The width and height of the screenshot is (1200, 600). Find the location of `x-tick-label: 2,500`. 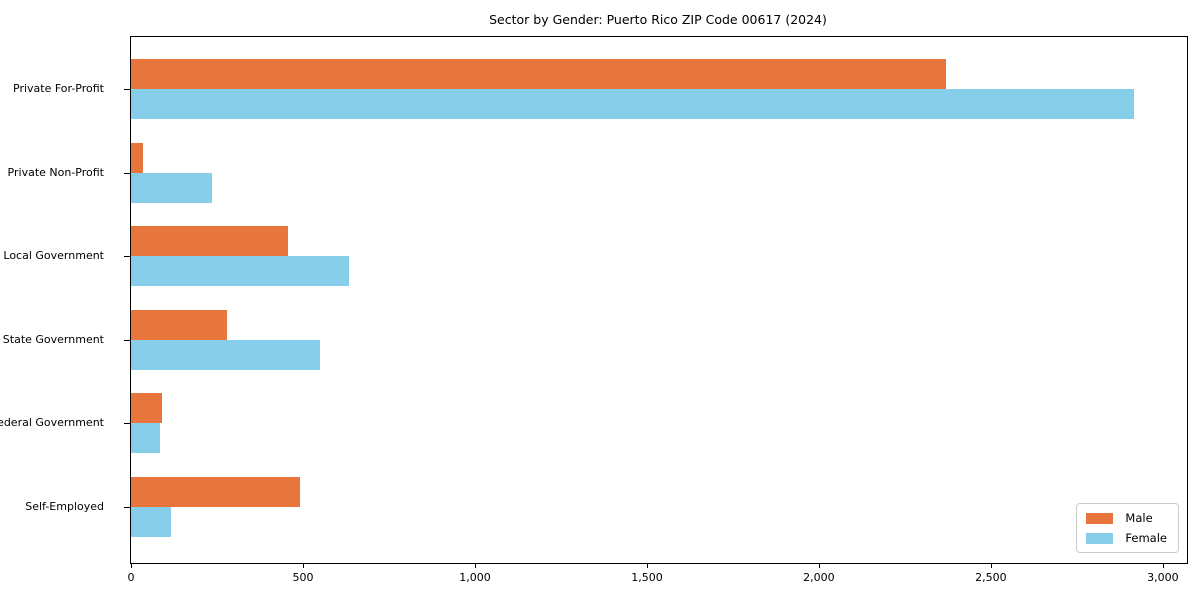

x-tick-label: 2,500 is located at coordinates (991, 577).